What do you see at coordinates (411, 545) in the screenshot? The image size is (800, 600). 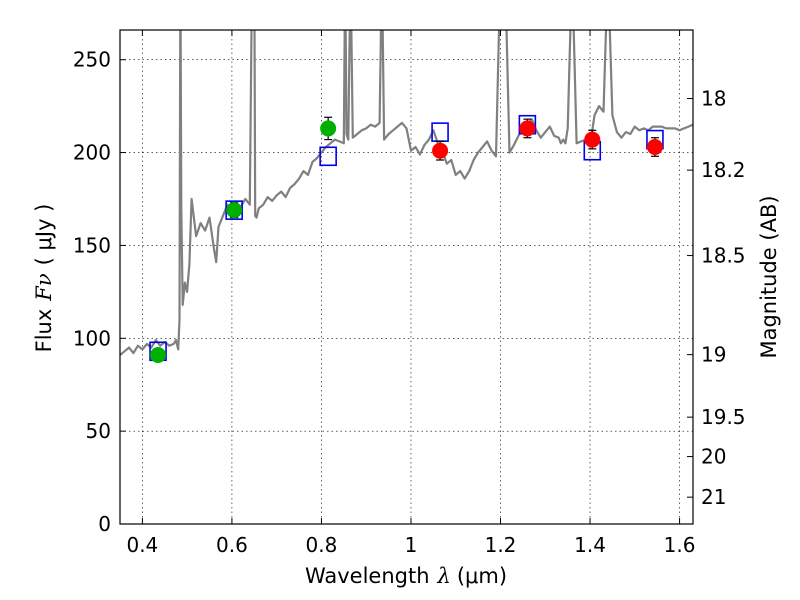 I see `x-tick-label: 1` at bounding box center [411, 545].